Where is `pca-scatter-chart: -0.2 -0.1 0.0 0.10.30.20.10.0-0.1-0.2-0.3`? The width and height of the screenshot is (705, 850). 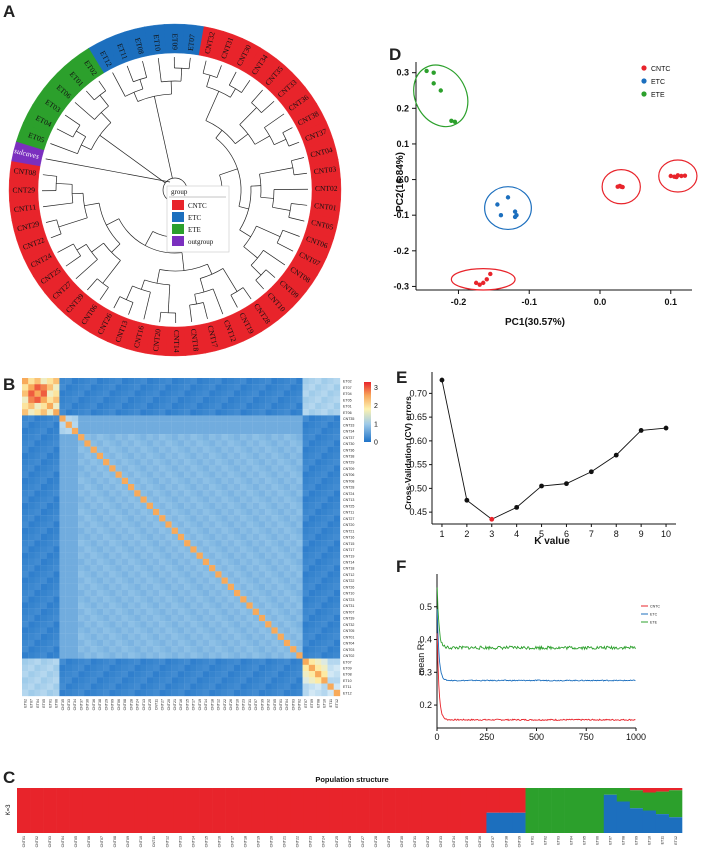 pca-scatter-chart: -0.2 -0.1 0.0 0.10.30.20.10.0-0.1-0.2-0.3 is located at coordinates (545, 184).